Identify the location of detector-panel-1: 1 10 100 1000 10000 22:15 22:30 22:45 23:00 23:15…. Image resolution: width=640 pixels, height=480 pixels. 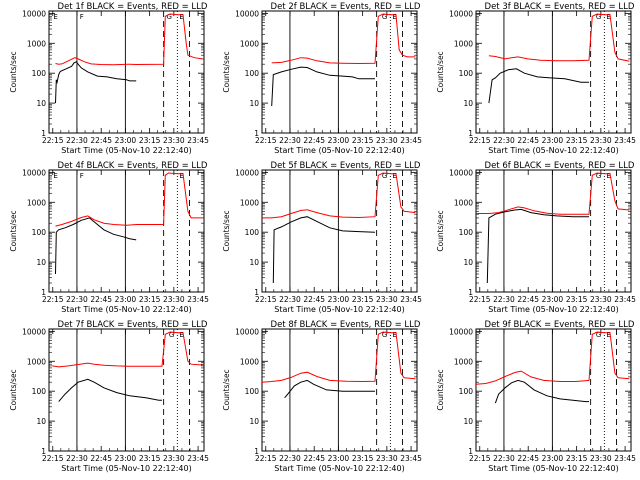
(109, 78).